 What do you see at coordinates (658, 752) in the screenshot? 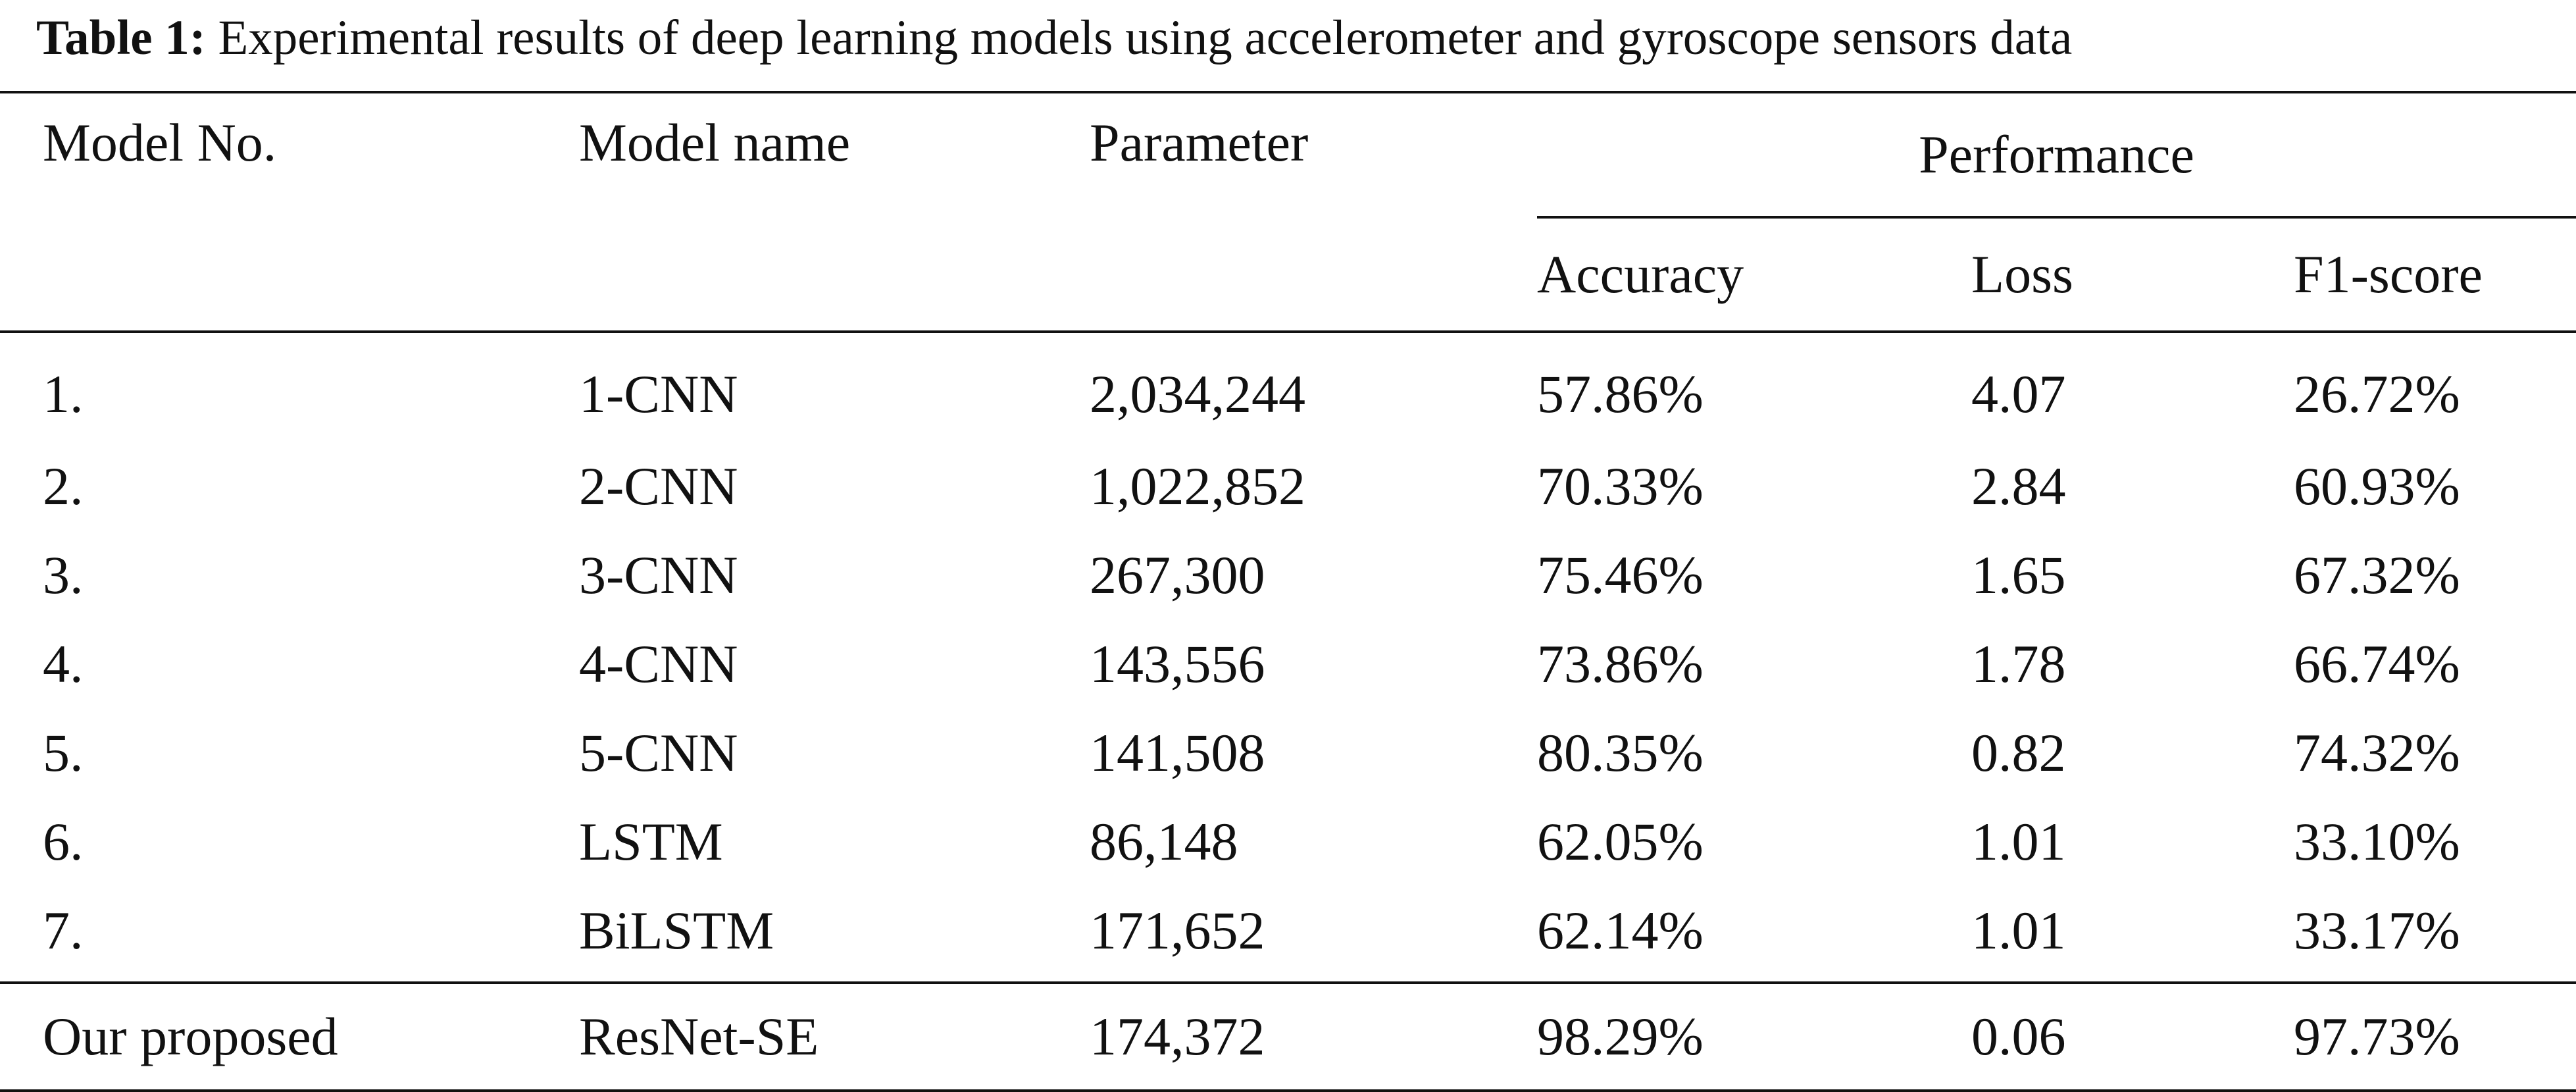
I see `cell-model-name: 5-CNN` at bounding box center [658, 752].